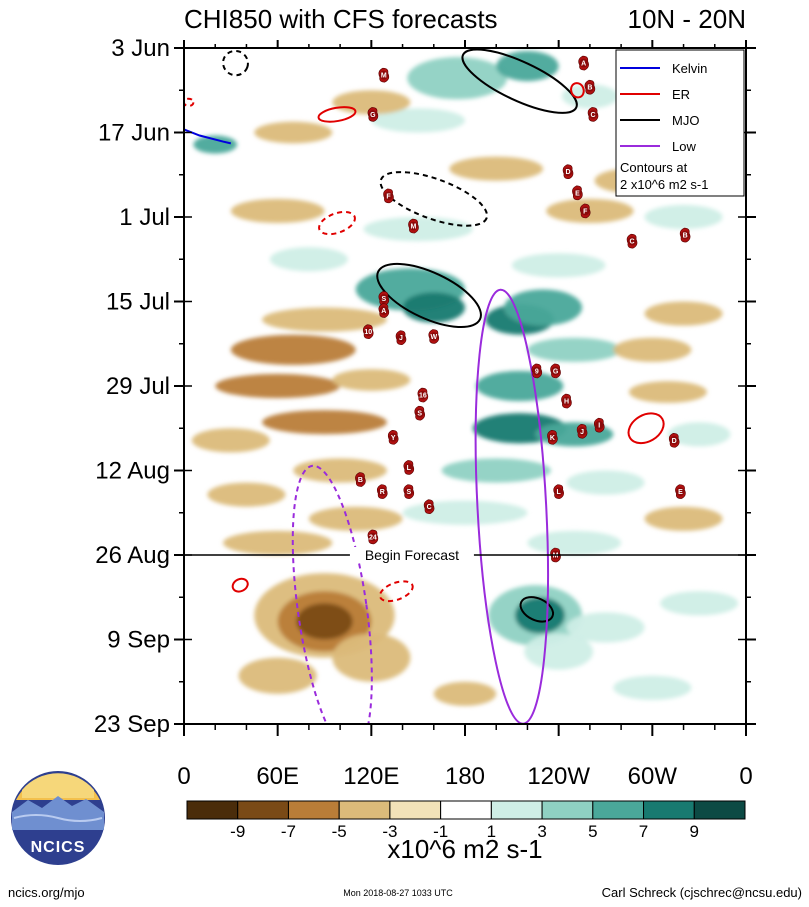 The width and height of the screenshot is (809, 907). Describe the element at coordinates (360, 479) in the screenshot. I see `storm-marker-28: B` at that location.